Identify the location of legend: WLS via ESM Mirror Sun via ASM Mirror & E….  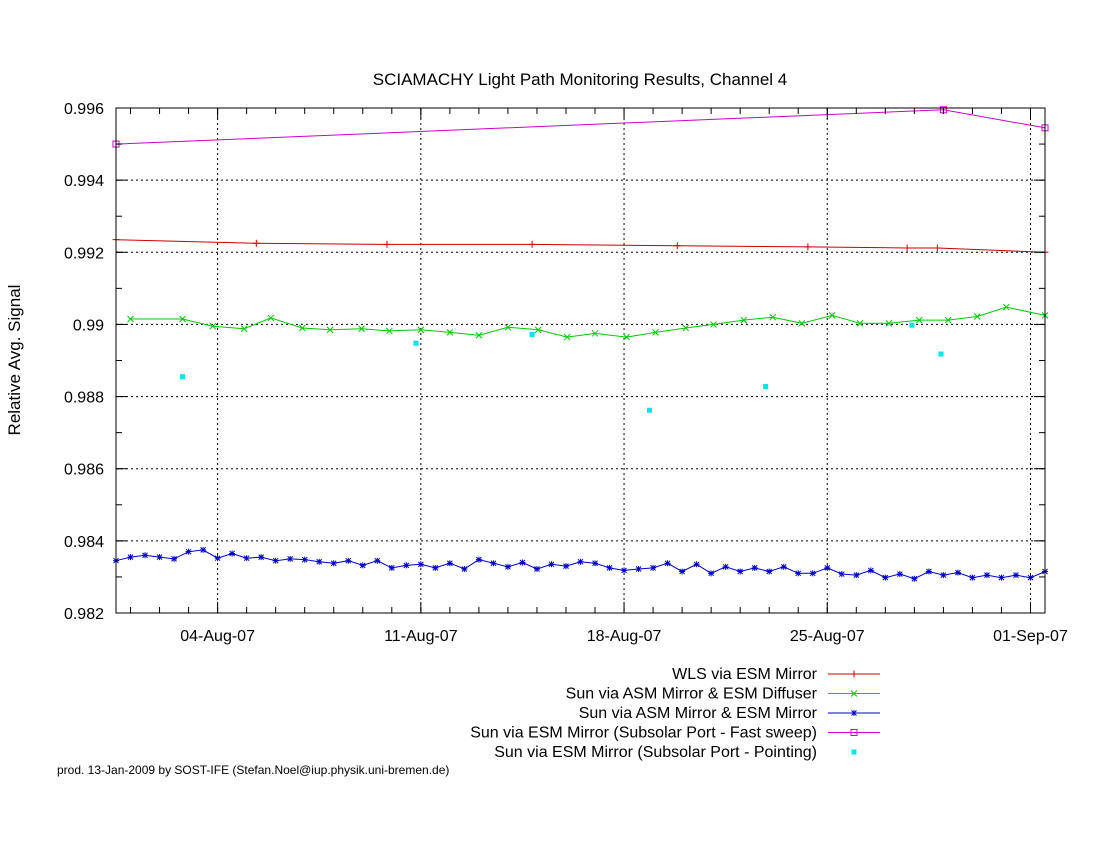
(675, 713).